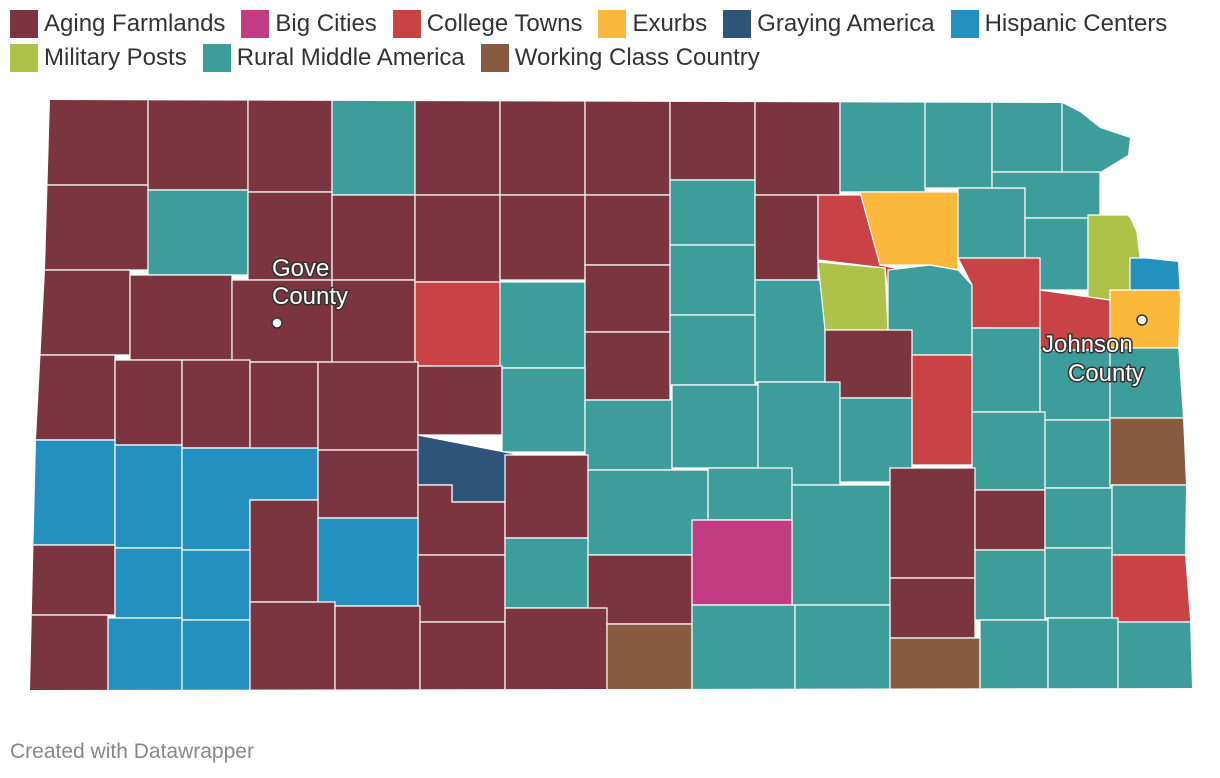 The image size is (1220, 778). I want to click on legend-item-big-cities: Big Cities, so click(309, 24).